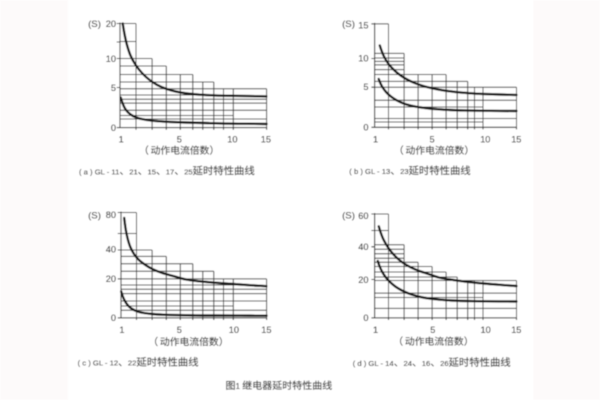  Describe the element at coordinates (170, 171) in the screenshot. I see `svg-text: 17` at that location.